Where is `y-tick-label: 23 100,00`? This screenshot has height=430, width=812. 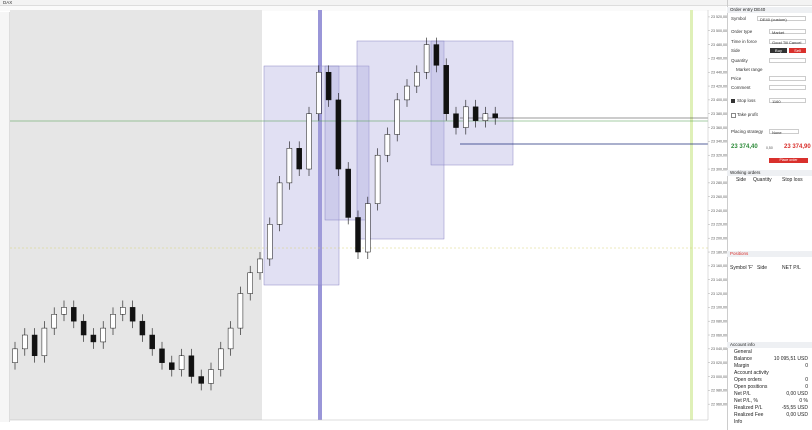
y-tick-label: 23 100,00 is located at coordinates (719, 308).